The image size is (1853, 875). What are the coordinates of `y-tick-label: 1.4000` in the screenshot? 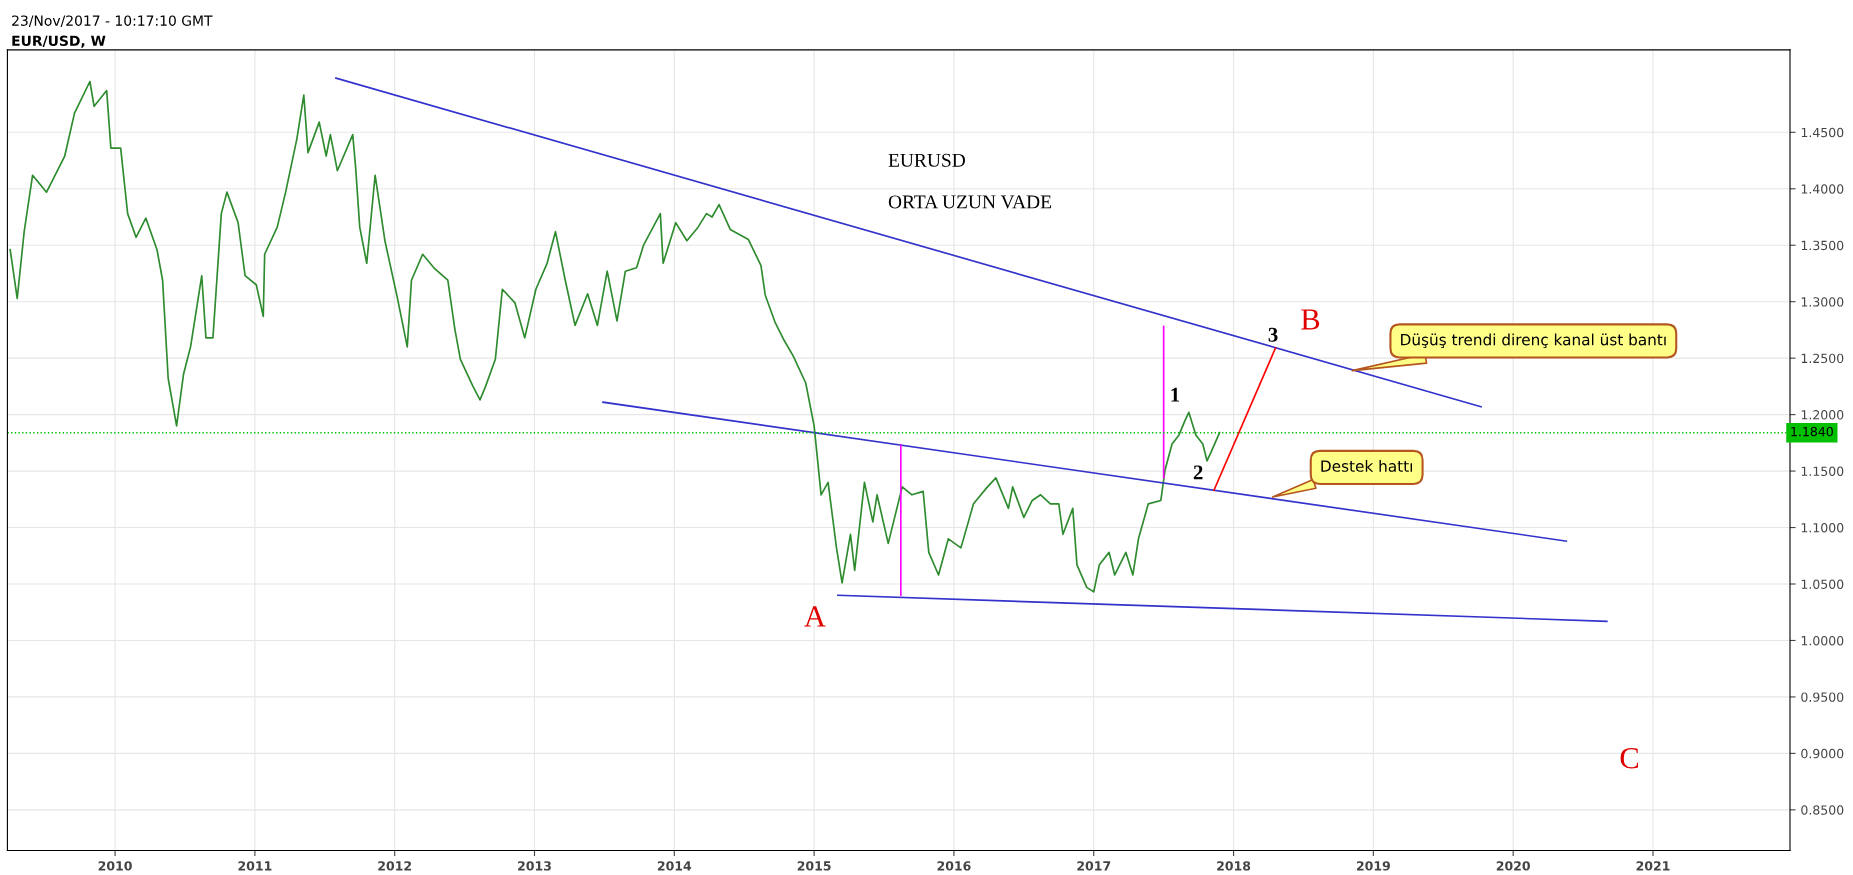 It's located at (1822, 189).